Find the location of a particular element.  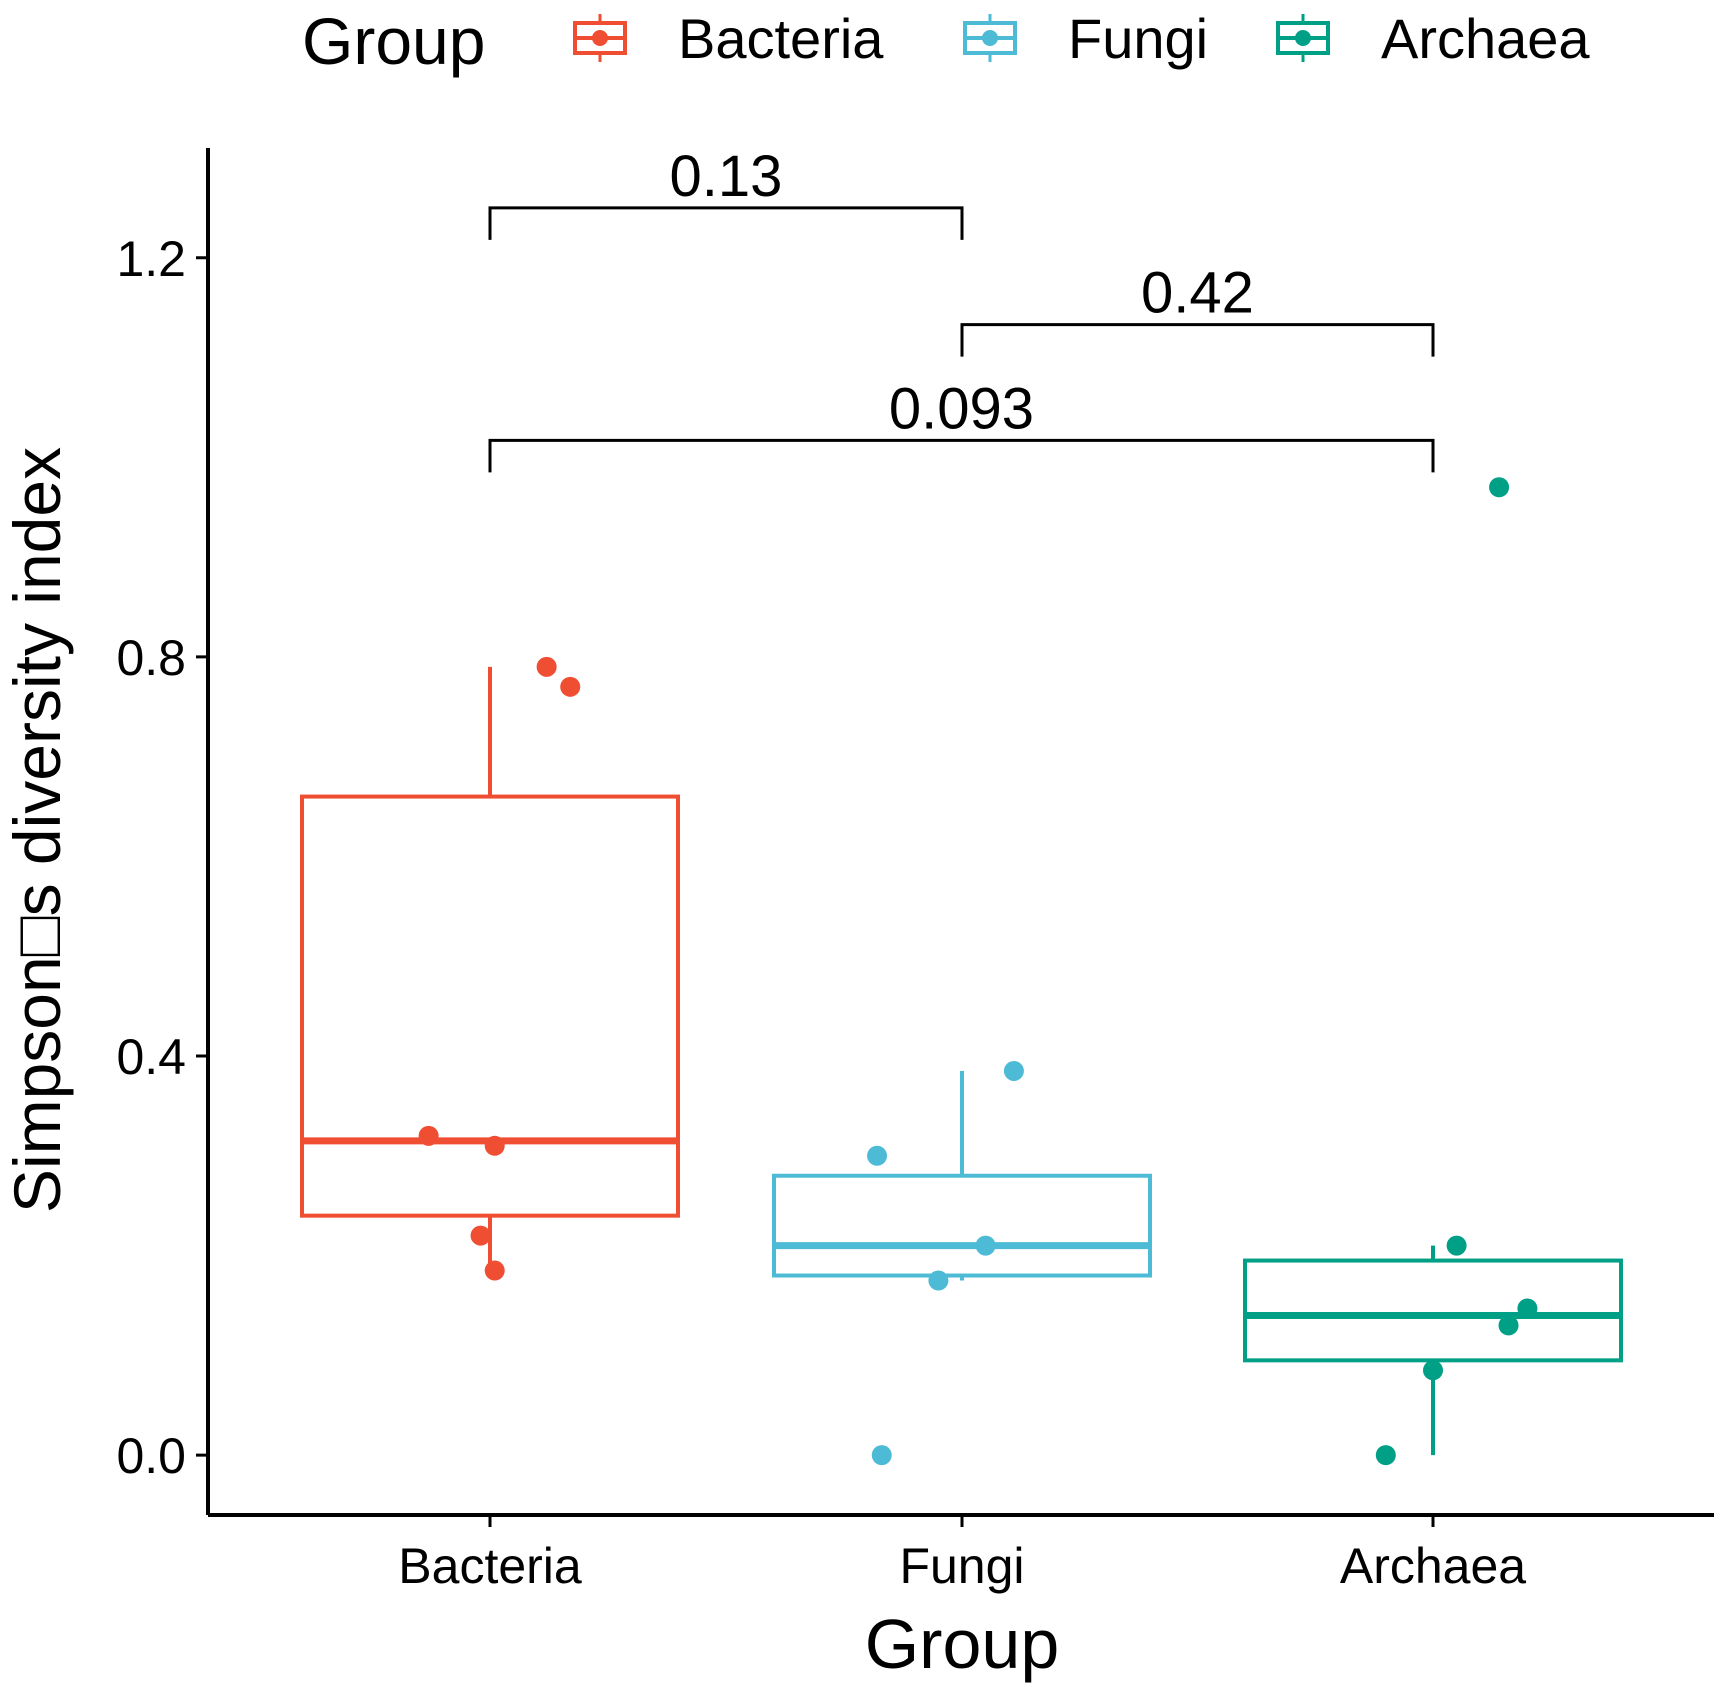

archaea-box is located at coordinates (1433, 1310).